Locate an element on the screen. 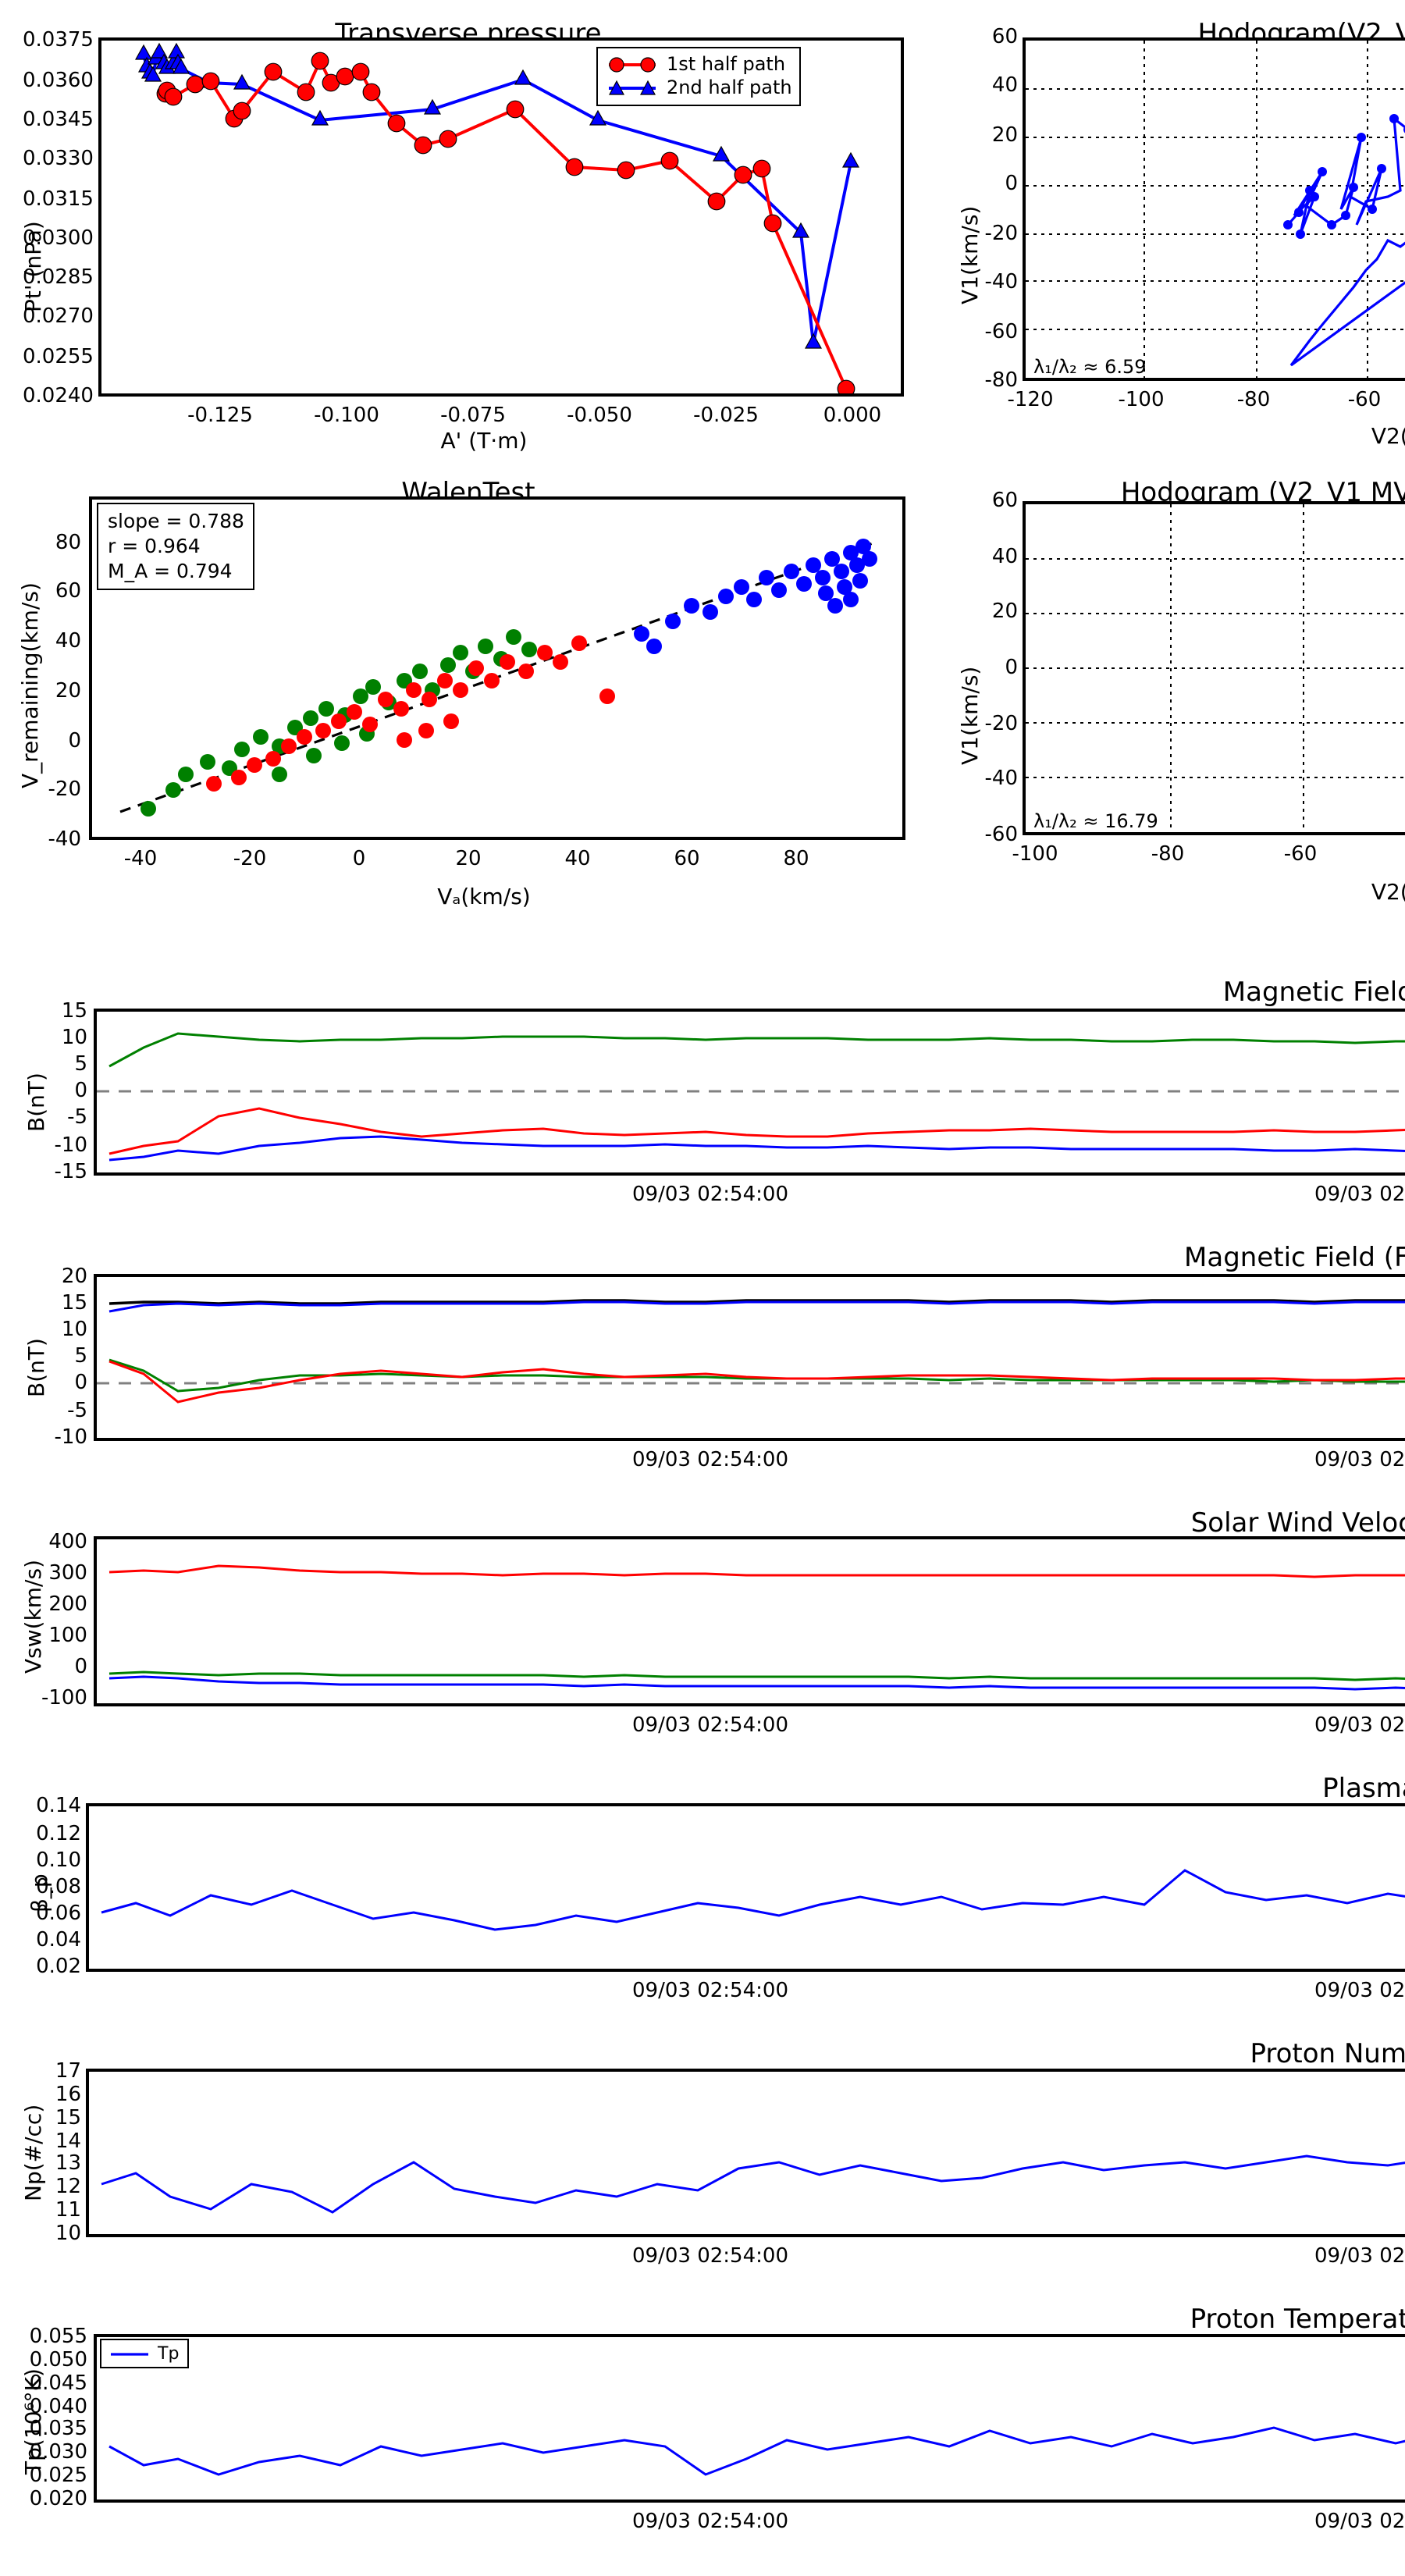  y-tick: 300 is located at coordinates (68, 1574).